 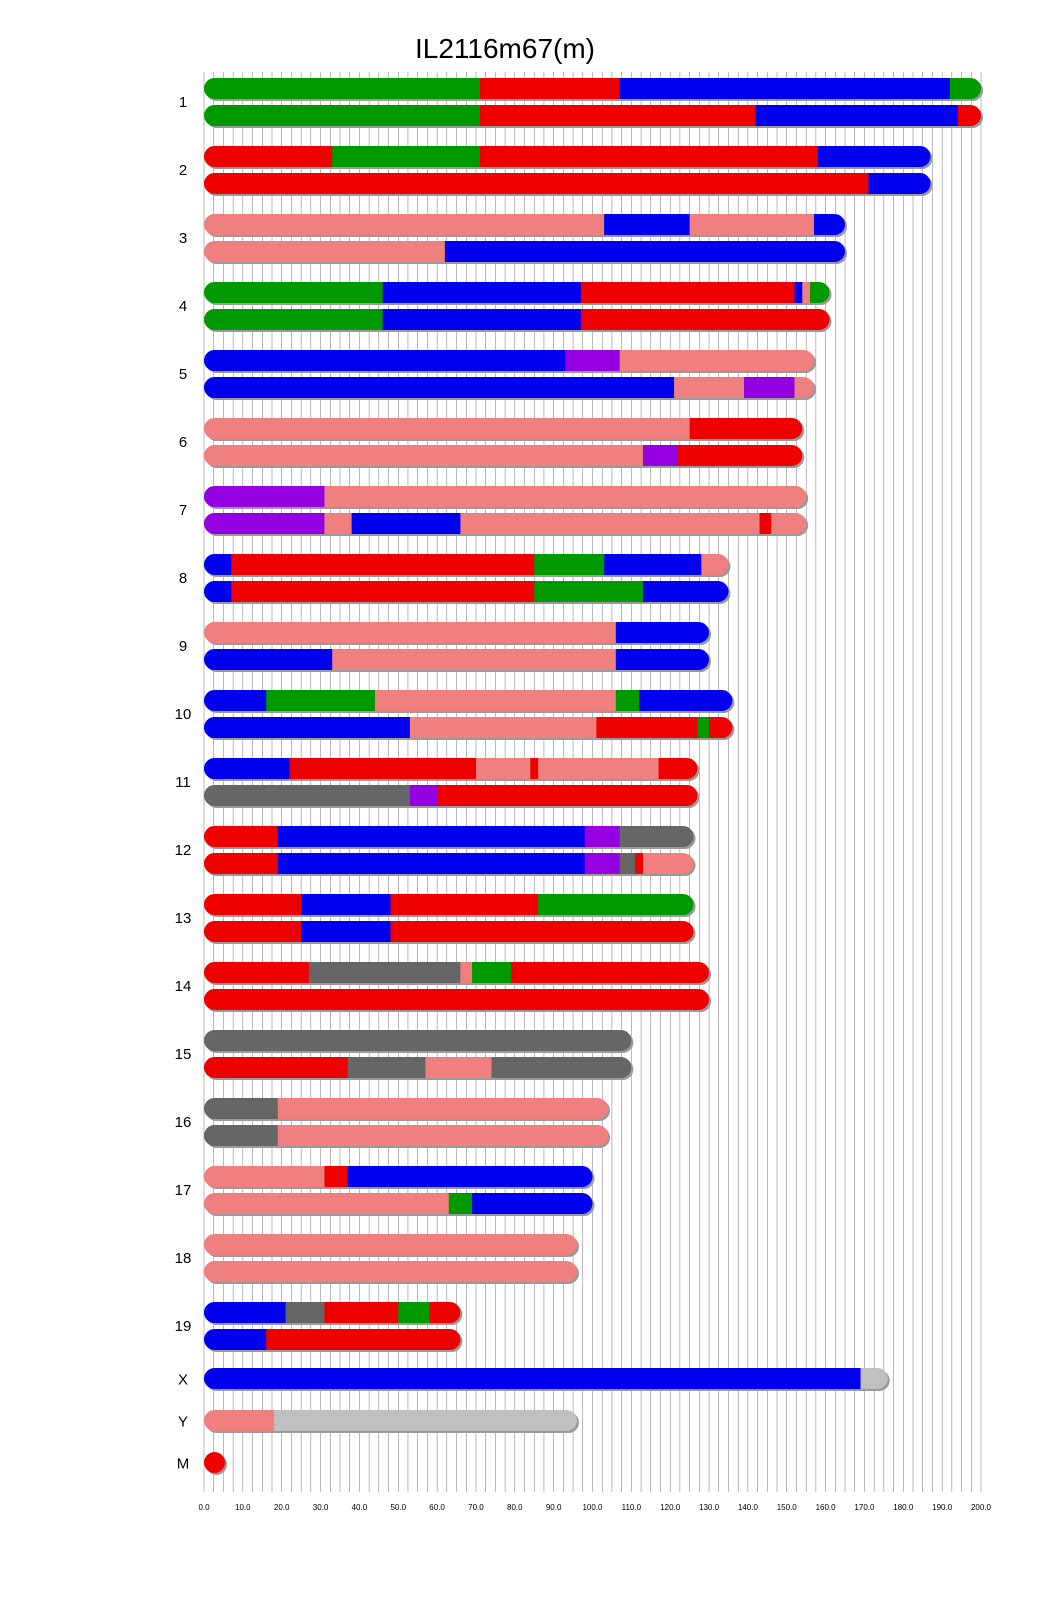 I want to click on x-tick-label: 10.0, so click(x=243, y=1507).